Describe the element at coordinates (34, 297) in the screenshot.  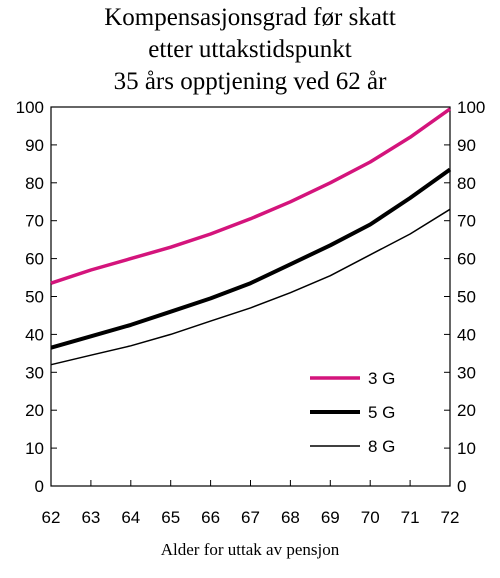
I see `y-tick-label-left: 50` at that location.